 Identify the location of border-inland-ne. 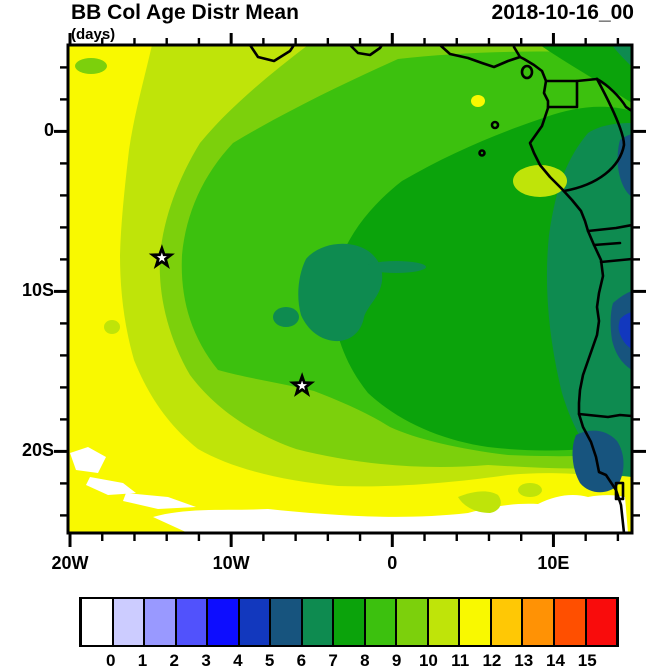
(613, 95).